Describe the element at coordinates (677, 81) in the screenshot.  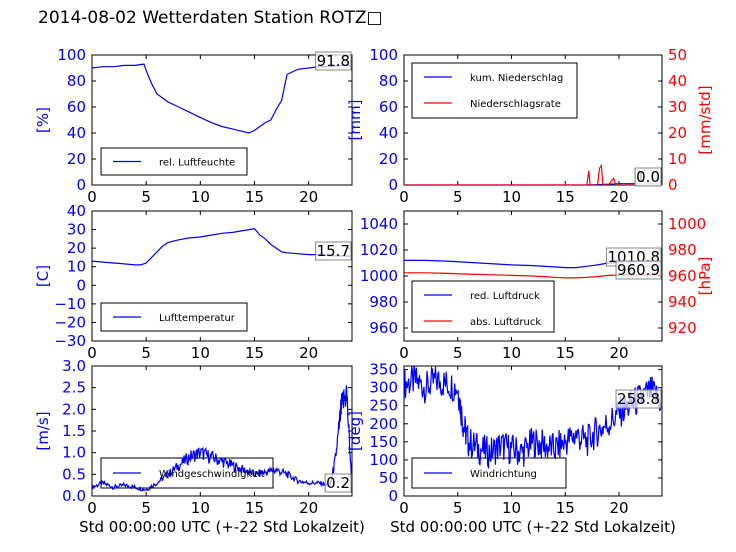
I see `y2-tick-label: 40` at that location.